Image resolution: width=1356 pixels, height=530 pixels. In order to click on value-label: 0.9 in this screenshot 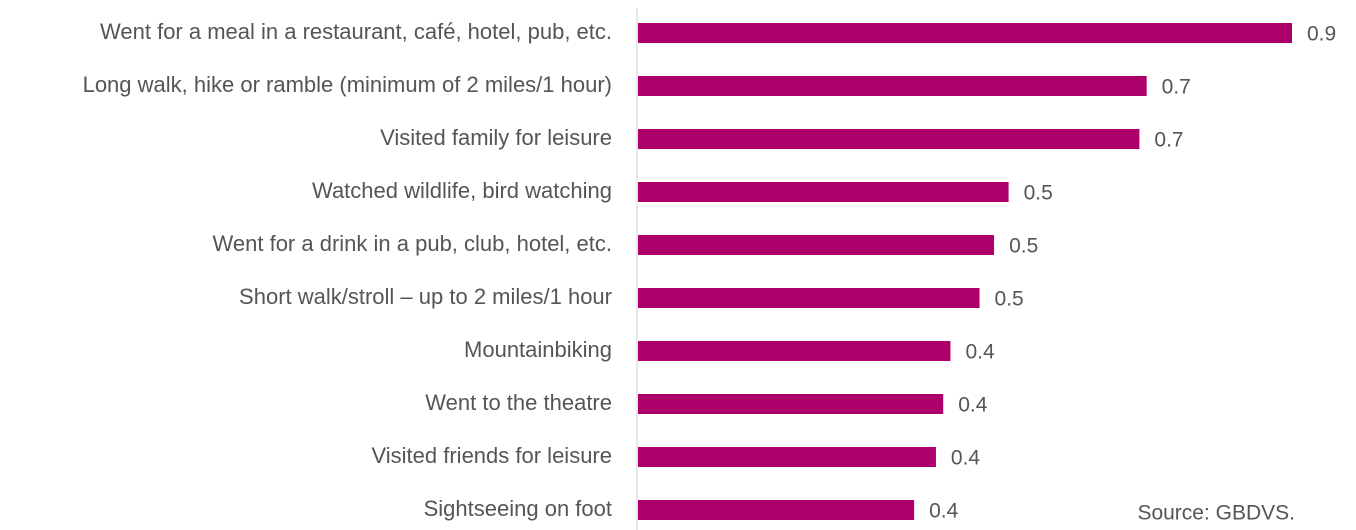, I will do `click(1321, 34)`.